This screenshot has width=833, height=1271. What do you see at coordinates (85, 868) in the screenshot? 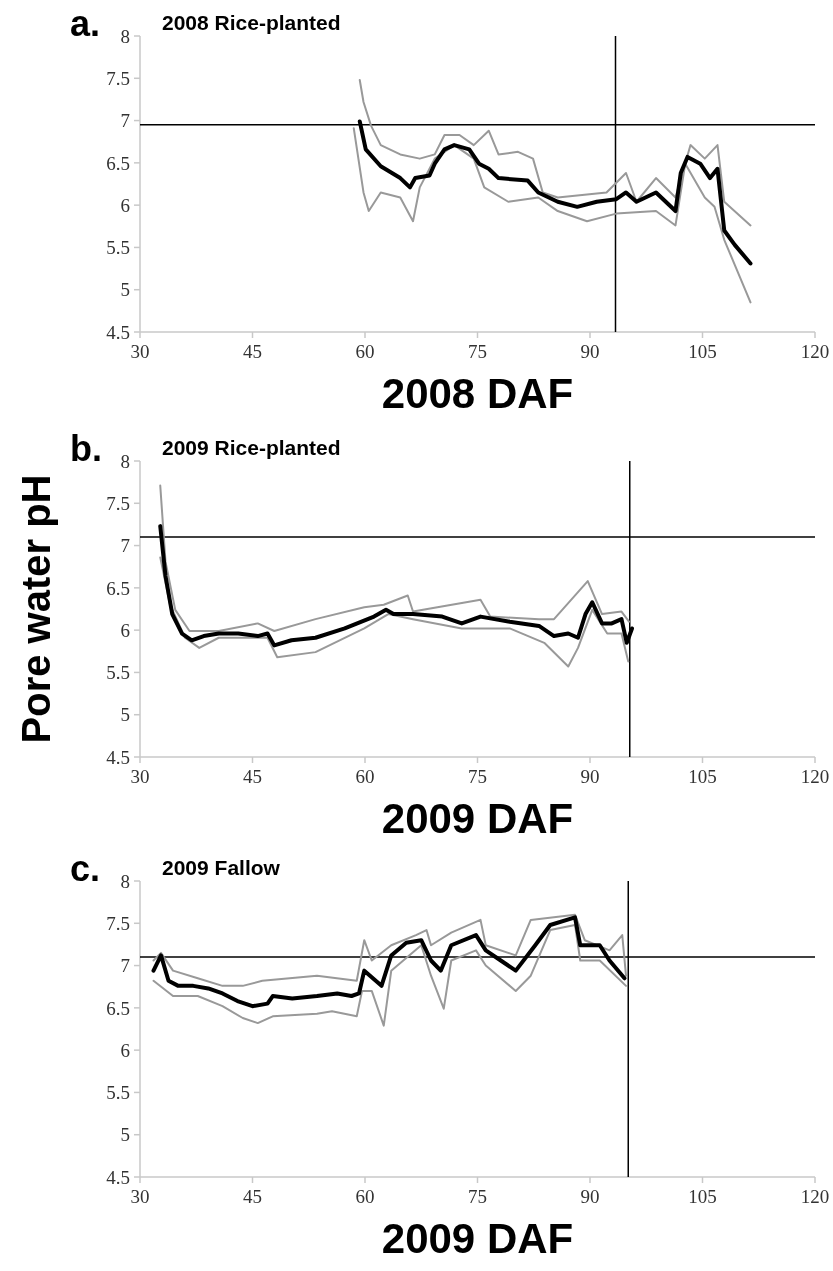
I see `text: c.` at bounding box center [85, 868].